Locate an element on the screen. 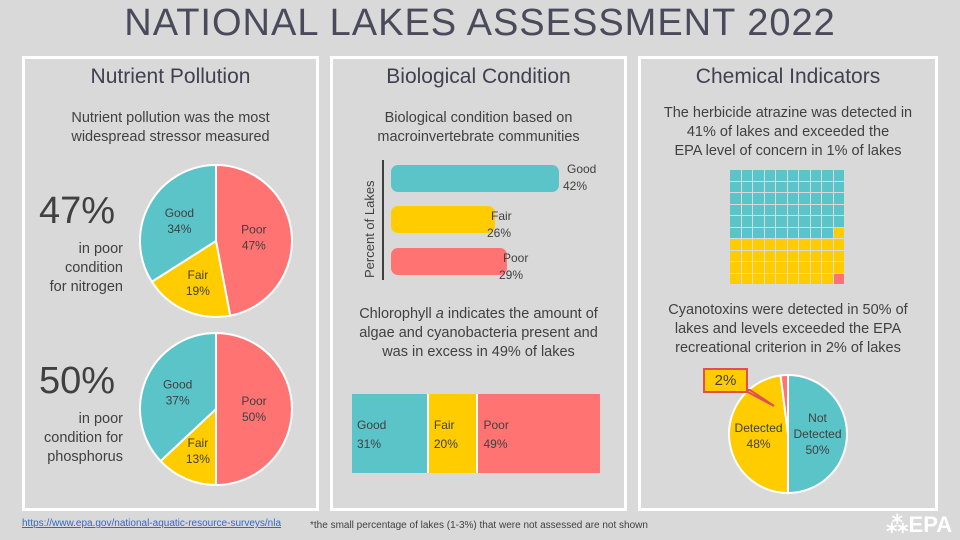  chlorophyll-segment-value: 31% is located at coordinates (369, 444).